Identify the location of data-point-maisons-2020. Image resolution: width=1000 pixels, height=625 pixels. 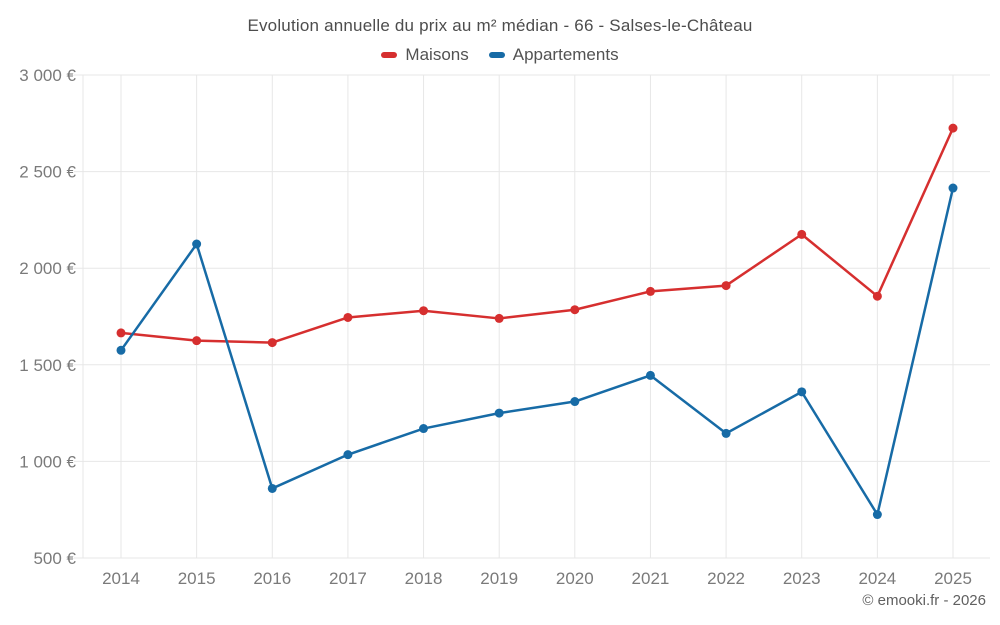
(575, 310).